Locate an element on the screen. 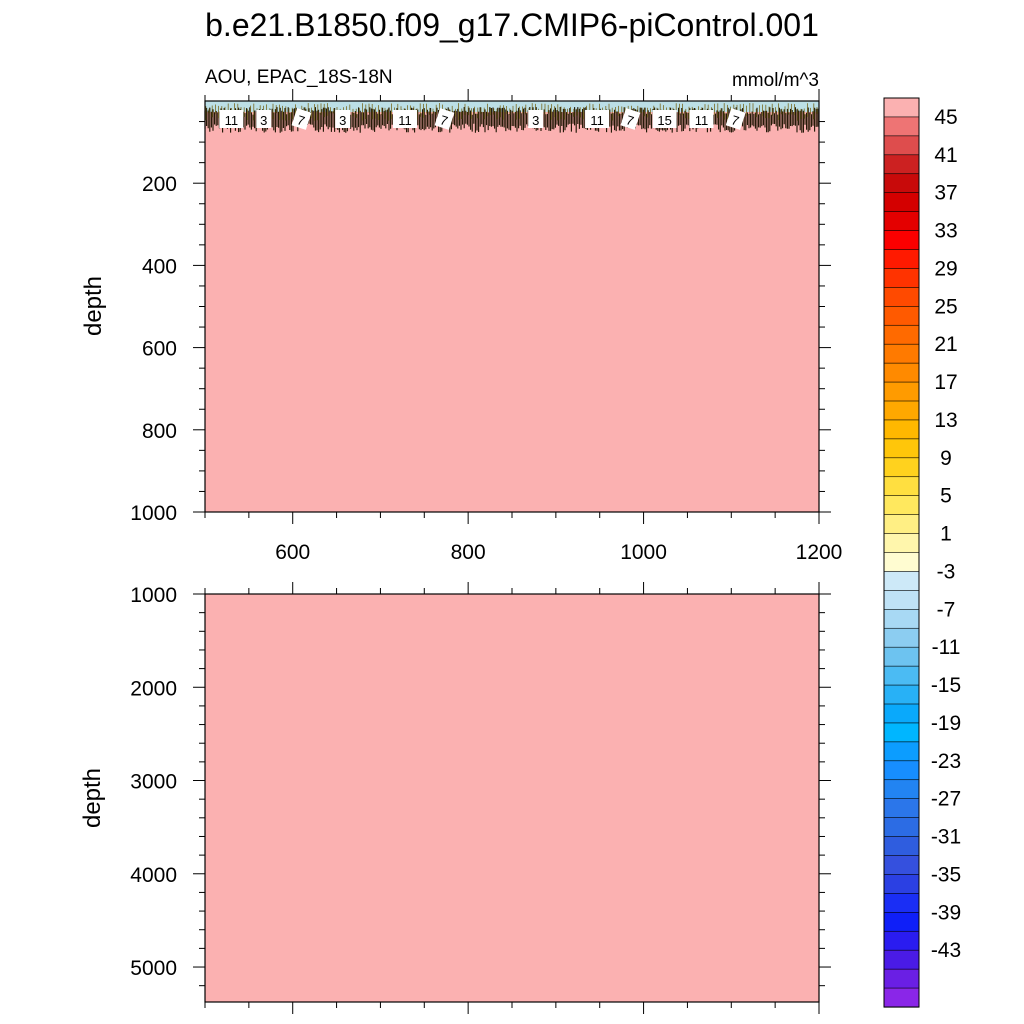 The image size is (1024, 1024). upper-y-tick-label: 800 is located at coordinates (159, 431).